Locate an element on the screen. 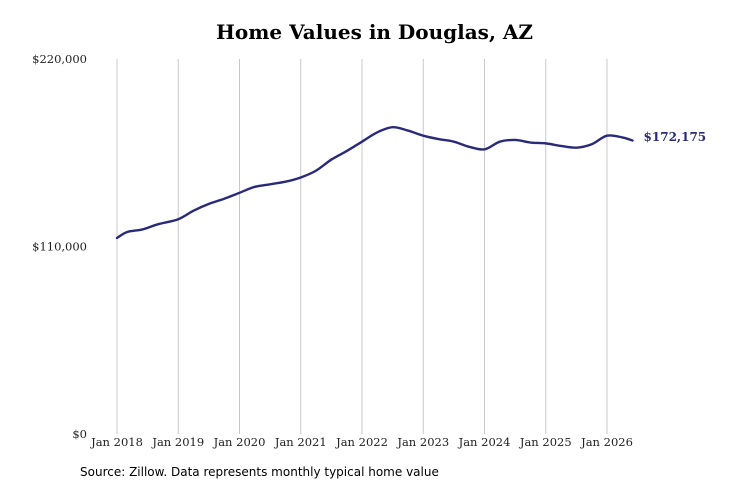  chart-title: Home Values in Douglas, AZ is located at coordinates (374, 32).